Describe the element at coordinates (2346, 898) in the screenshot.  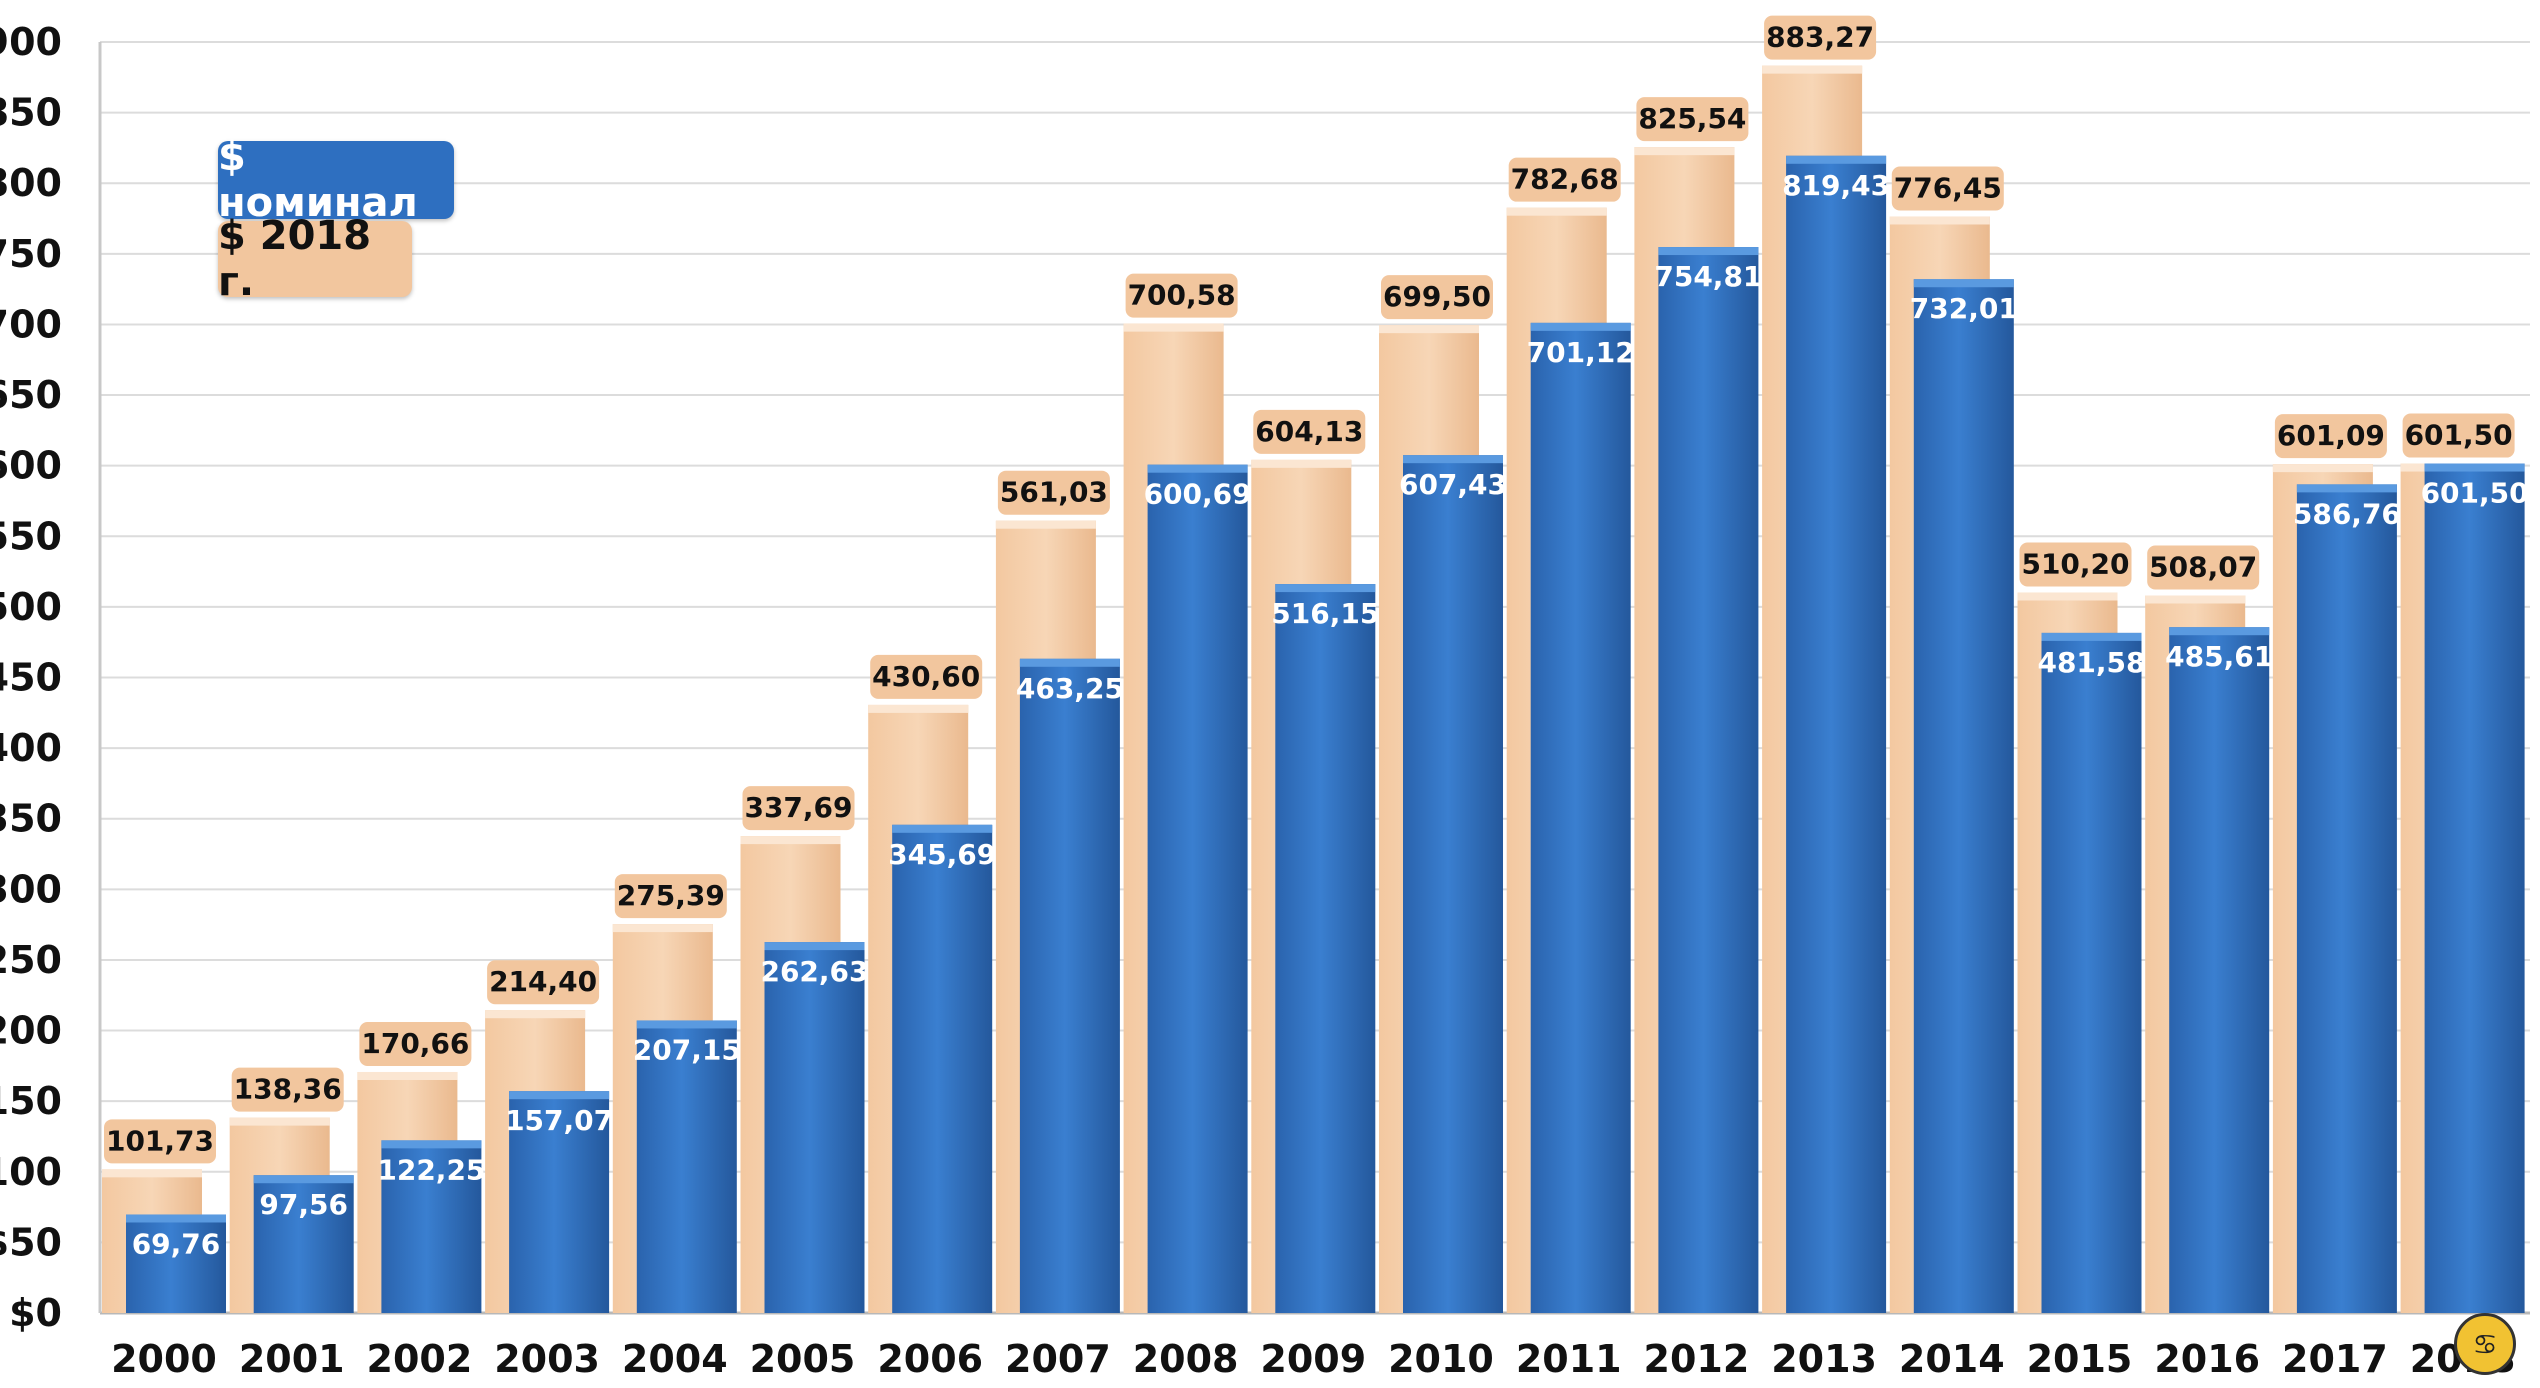
I see `bar-nominal-2017` at that location.